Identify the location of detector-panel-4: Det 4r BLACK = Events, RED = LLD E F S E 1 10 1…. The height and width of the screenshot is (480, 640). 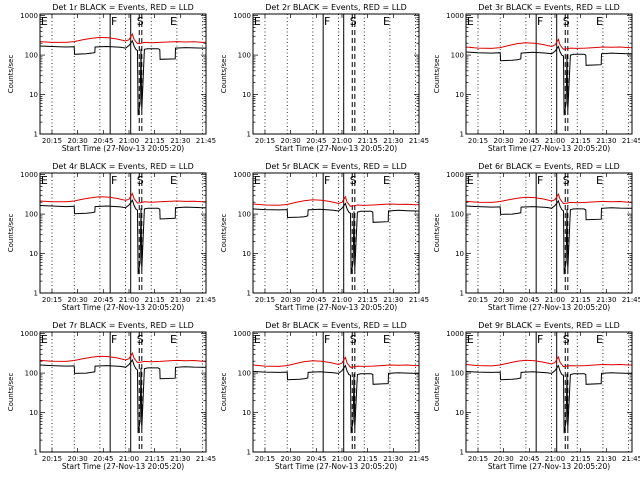
(111, 237).